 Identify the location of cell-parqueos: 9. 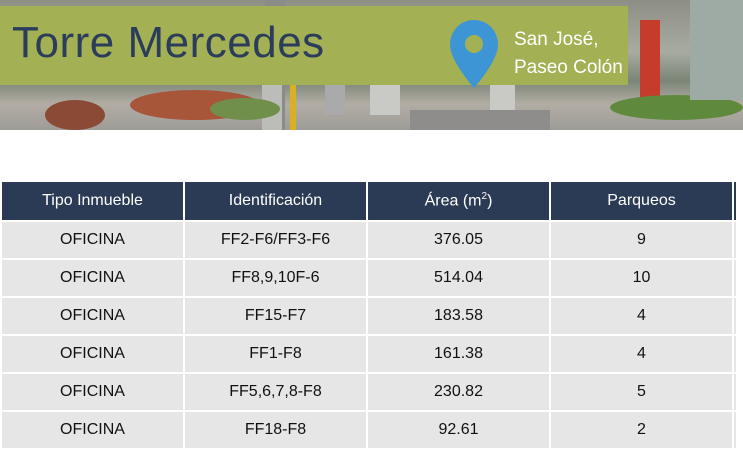
(641, 240).